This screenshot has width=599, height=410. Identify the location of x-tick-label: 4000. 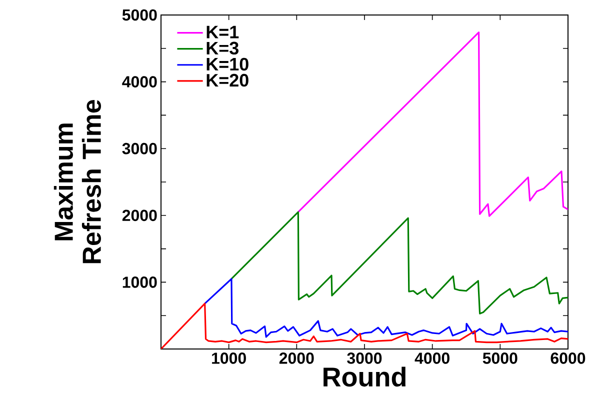
(432, 358).